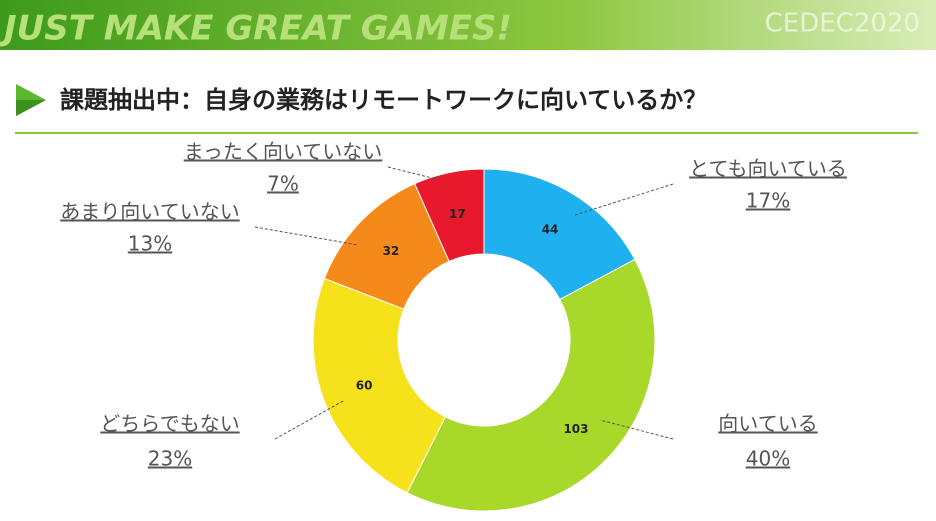 Image resolution: width=936 pixels, height=521 pixels. I want to click on banner-text: JUST MAKE GREAT GAMES!, so click(256, 29).